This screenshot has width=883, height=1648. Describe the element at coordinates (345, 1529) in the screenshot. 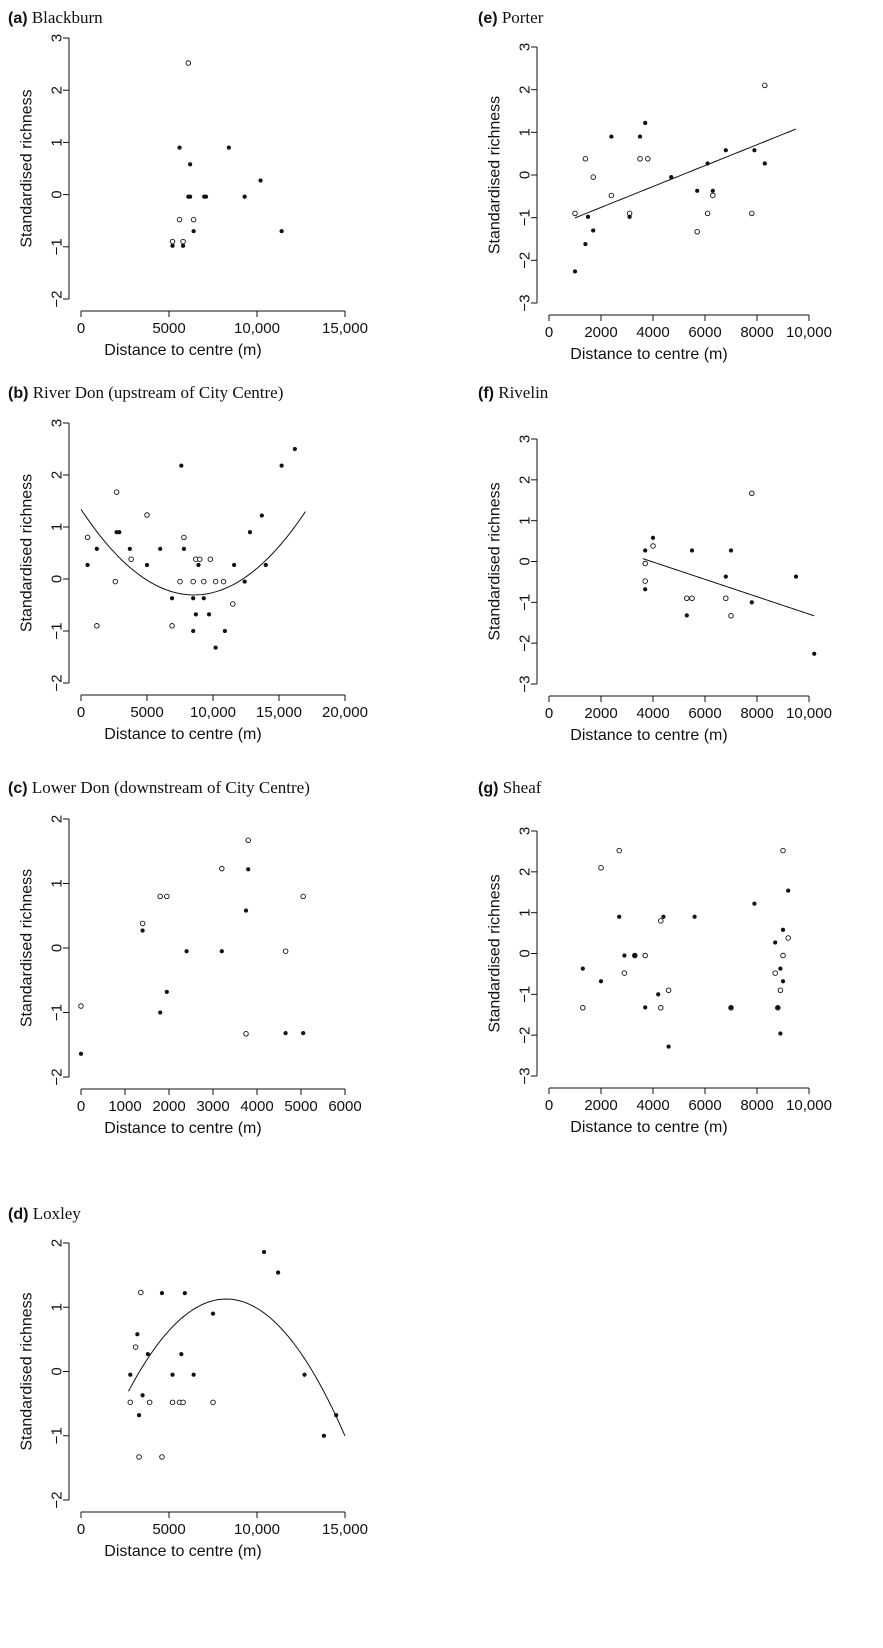

I see `x-tick-label: 15,000` at that location.